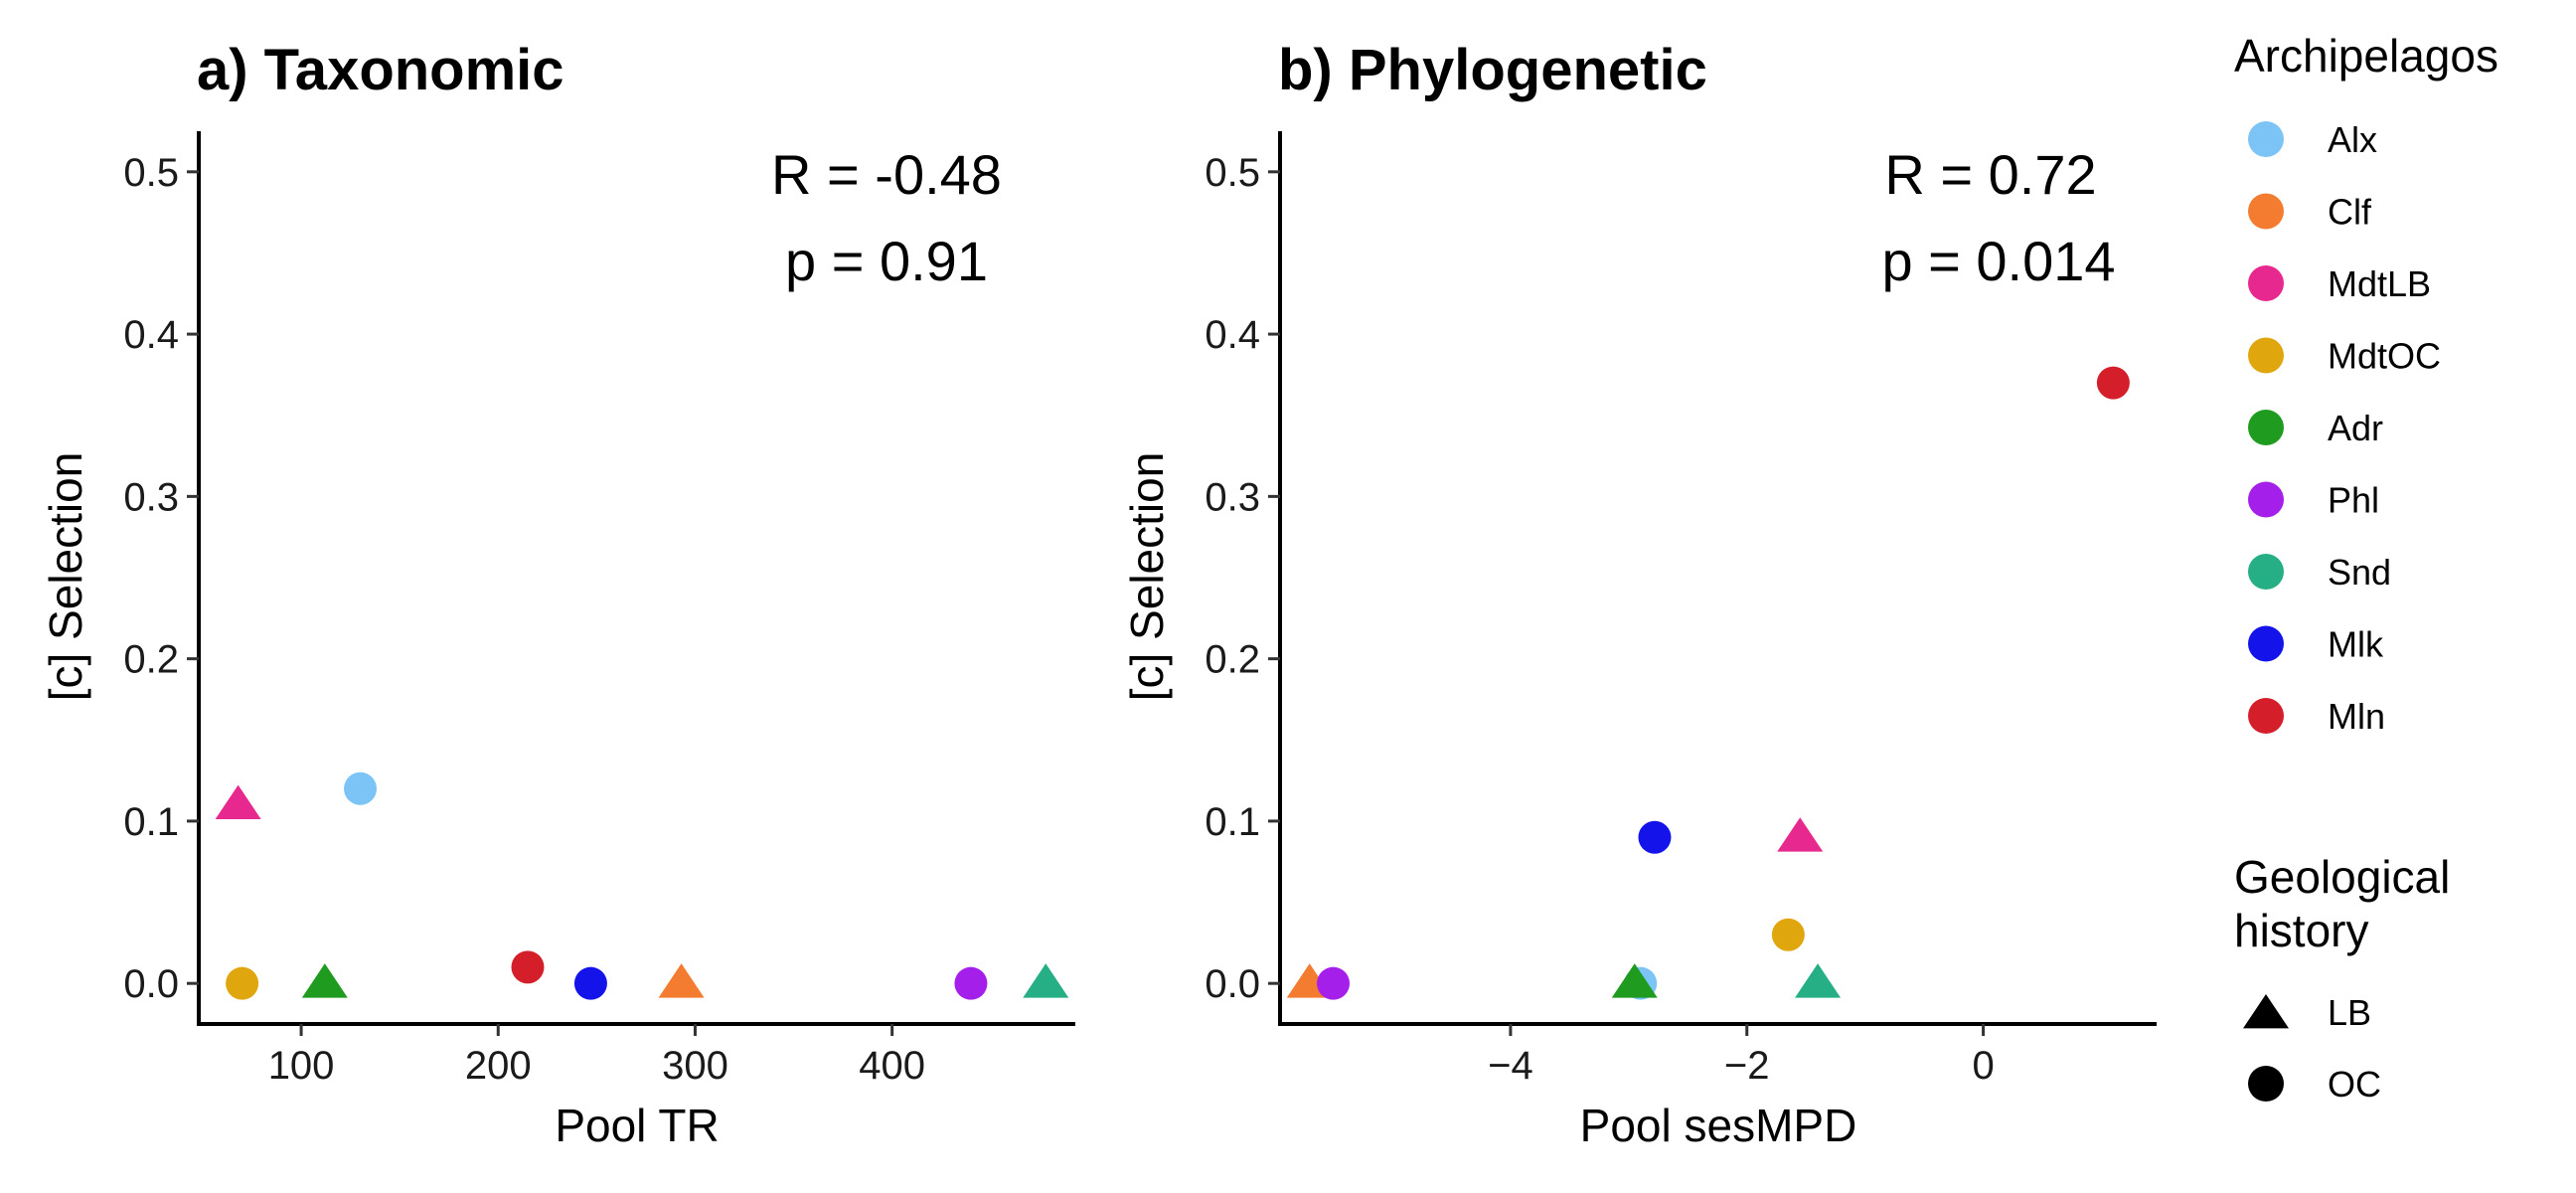 This screenshot has height=1193, width=2576. What do you see at coordinates (886, 261) in the screenshot?
I see `correlation-p: p = 0.91` at bounding box center [886, 261].